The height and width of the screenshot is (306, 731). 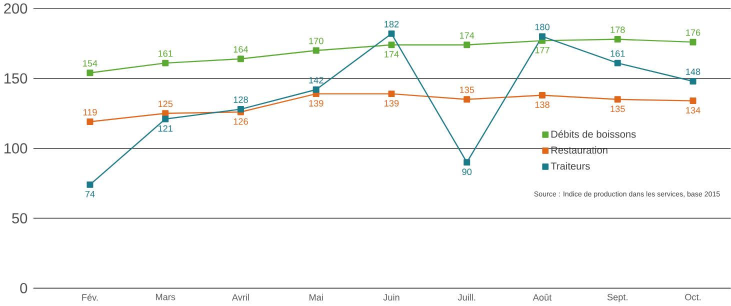 What do you see at coordinates (570, 166) in the screenshot?
I see `legend-label: Traiteurs` at bounding box center [570, 166].